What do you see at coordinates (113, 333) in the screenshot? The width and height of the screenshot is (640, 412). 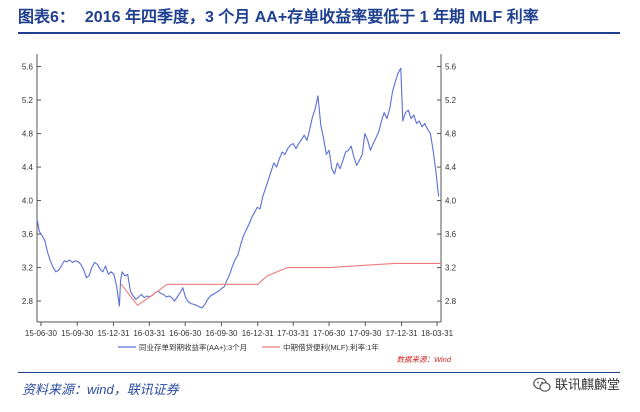 I see `x-tick-label: 15-12-31` at bounding box center [113, 333].